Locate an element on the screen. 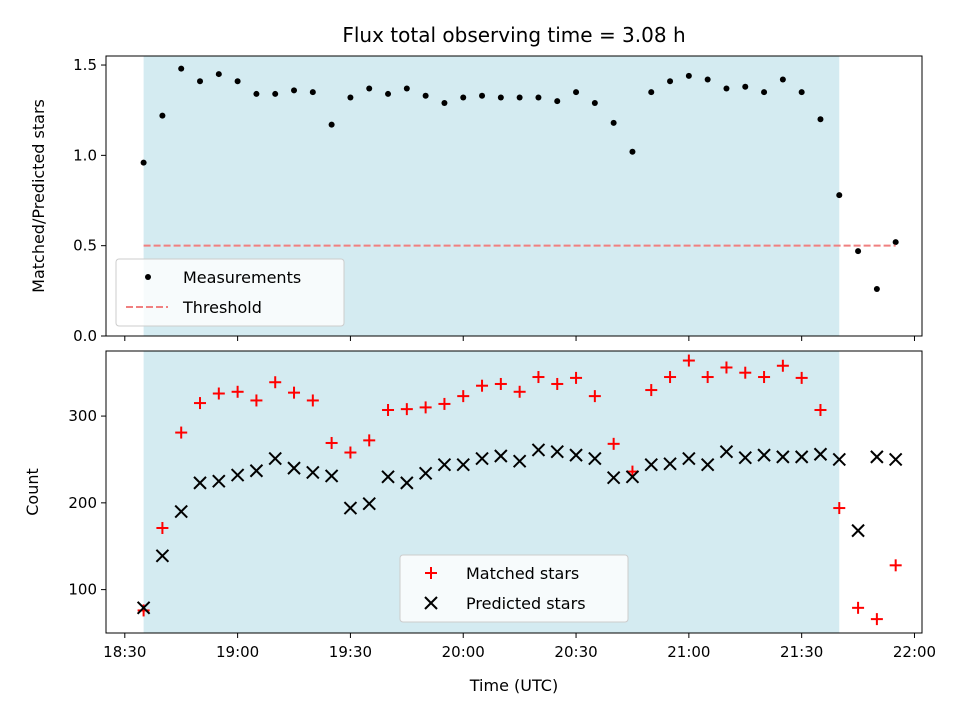 Image resolution: width=960 pixels, height=720 pixels. y-tick-label: 0.5 is located at coordinates (85, 246).